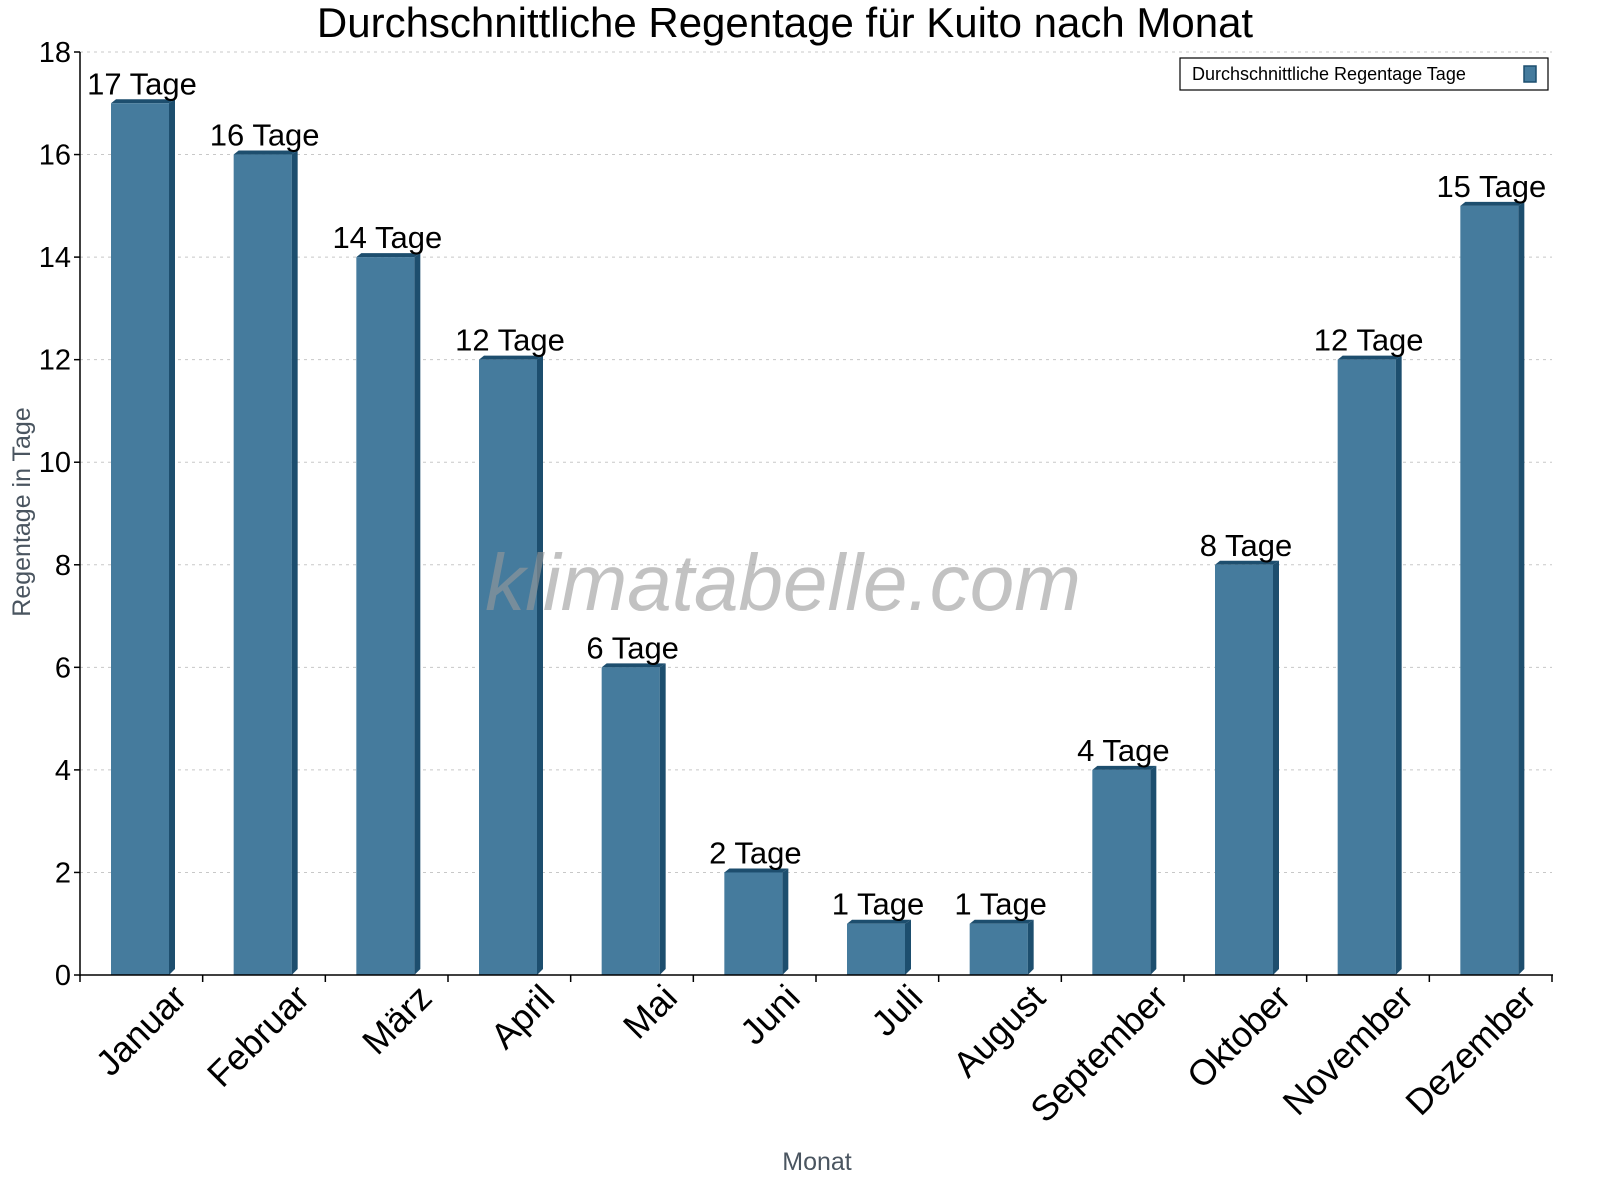 Image resolution: width=1600 pixels, height=1200 pixels. I want to click on y-tick-label: 4, so click(63, 771).